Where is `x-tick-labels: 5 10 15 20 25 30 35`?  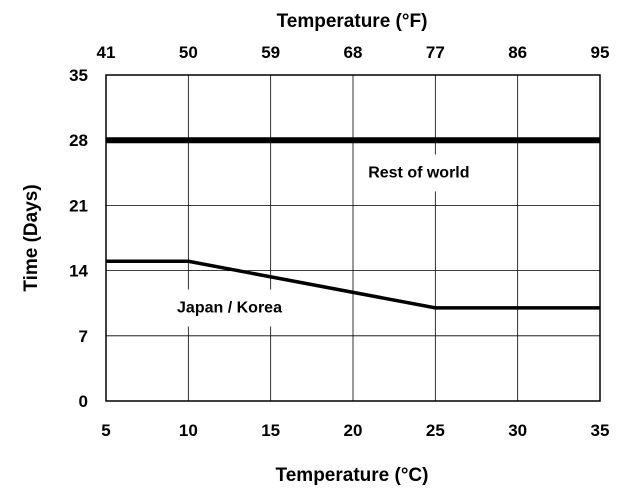 x-tick-labels: 5 10 15 20 25 30 35 is located at coordinates (355, 430).